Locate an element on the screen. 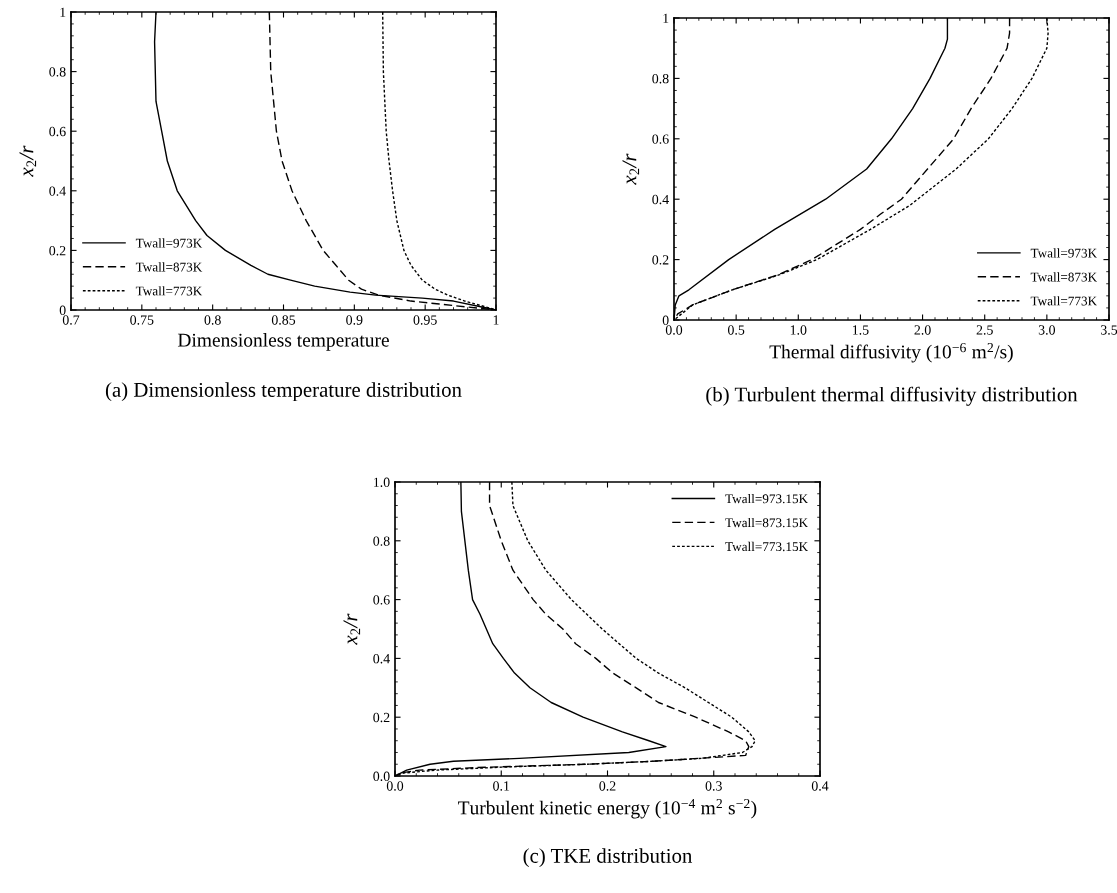 The width and height of the screenshot is (1117, 893). legend-label: Twall=873.15K is located at coordinates (766, 522).